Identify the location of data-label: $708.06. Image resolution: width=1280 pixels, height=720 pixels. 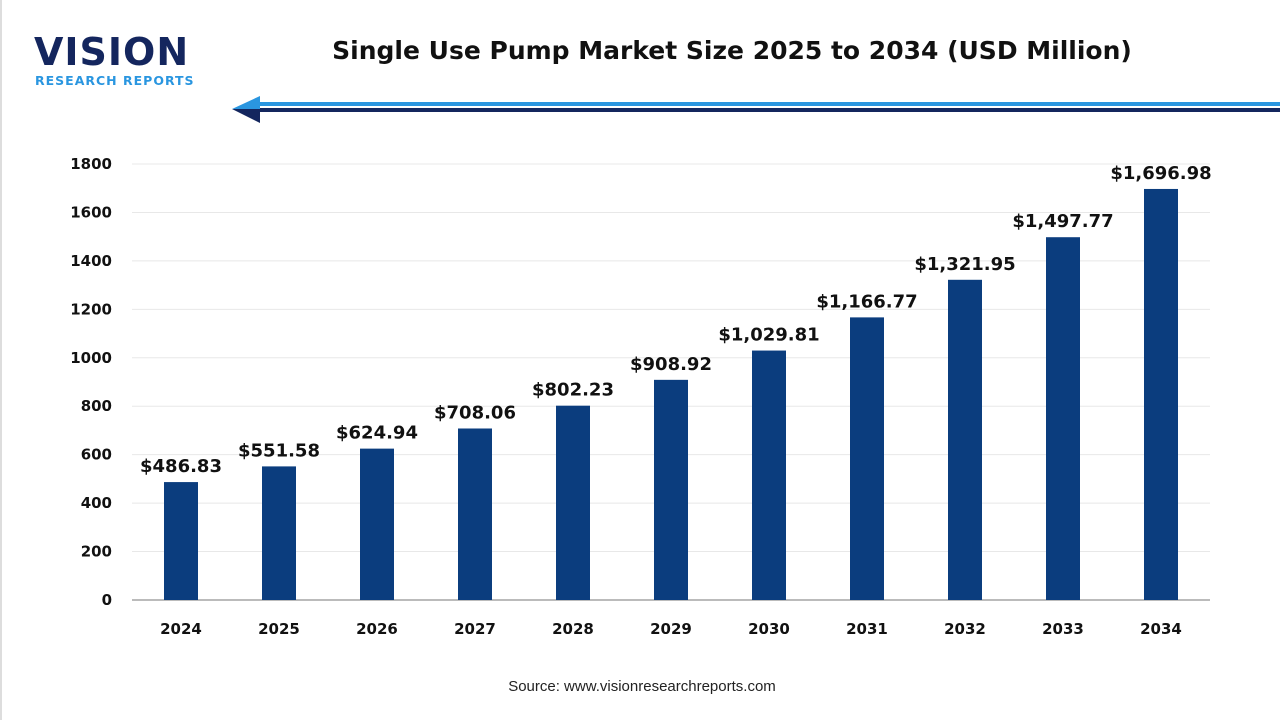
(475, 412).